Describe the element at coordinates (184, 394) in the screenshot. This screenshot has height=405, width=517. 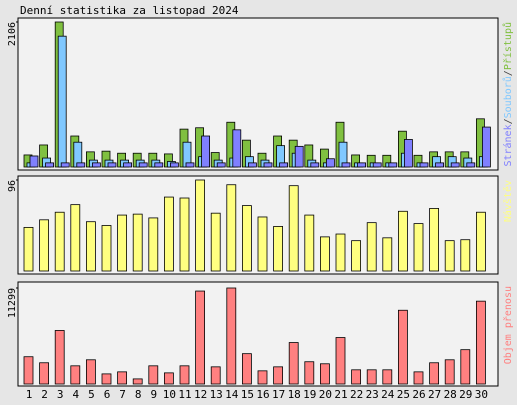
I see `x-tick-label: 11` at that location.